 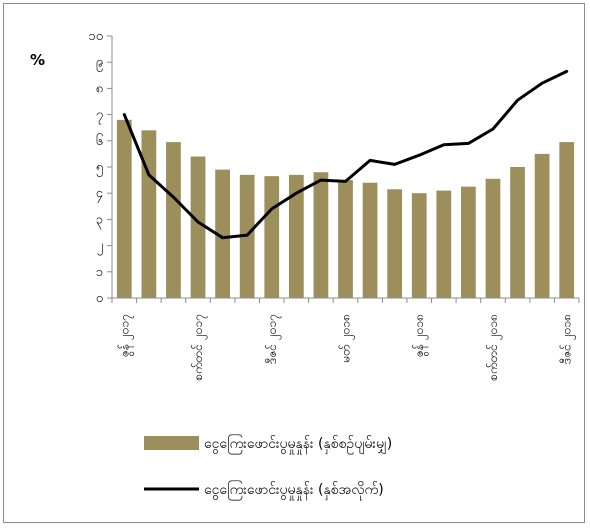 What do you see at coordinates (125, 335) in the screenshot?
I see `x-tick-label: ဇွန် ၂၀၁၇` at bounding box center [125, 335].